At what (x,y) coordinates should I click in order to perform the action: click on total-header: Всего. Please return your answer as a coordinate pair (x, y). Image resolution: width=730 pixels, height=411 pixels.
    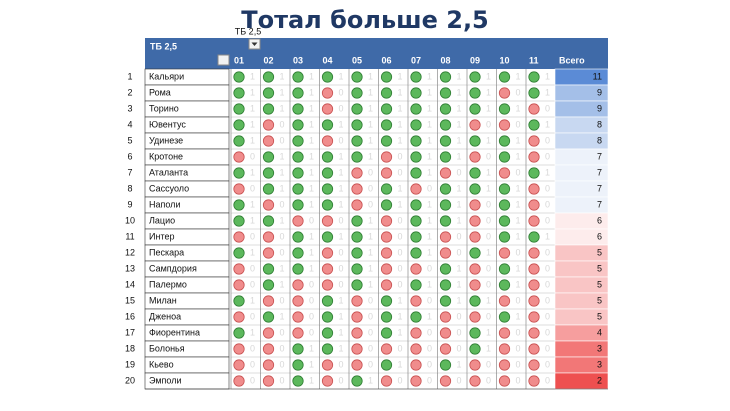
    Looking at the image, I should click on (572, 60).